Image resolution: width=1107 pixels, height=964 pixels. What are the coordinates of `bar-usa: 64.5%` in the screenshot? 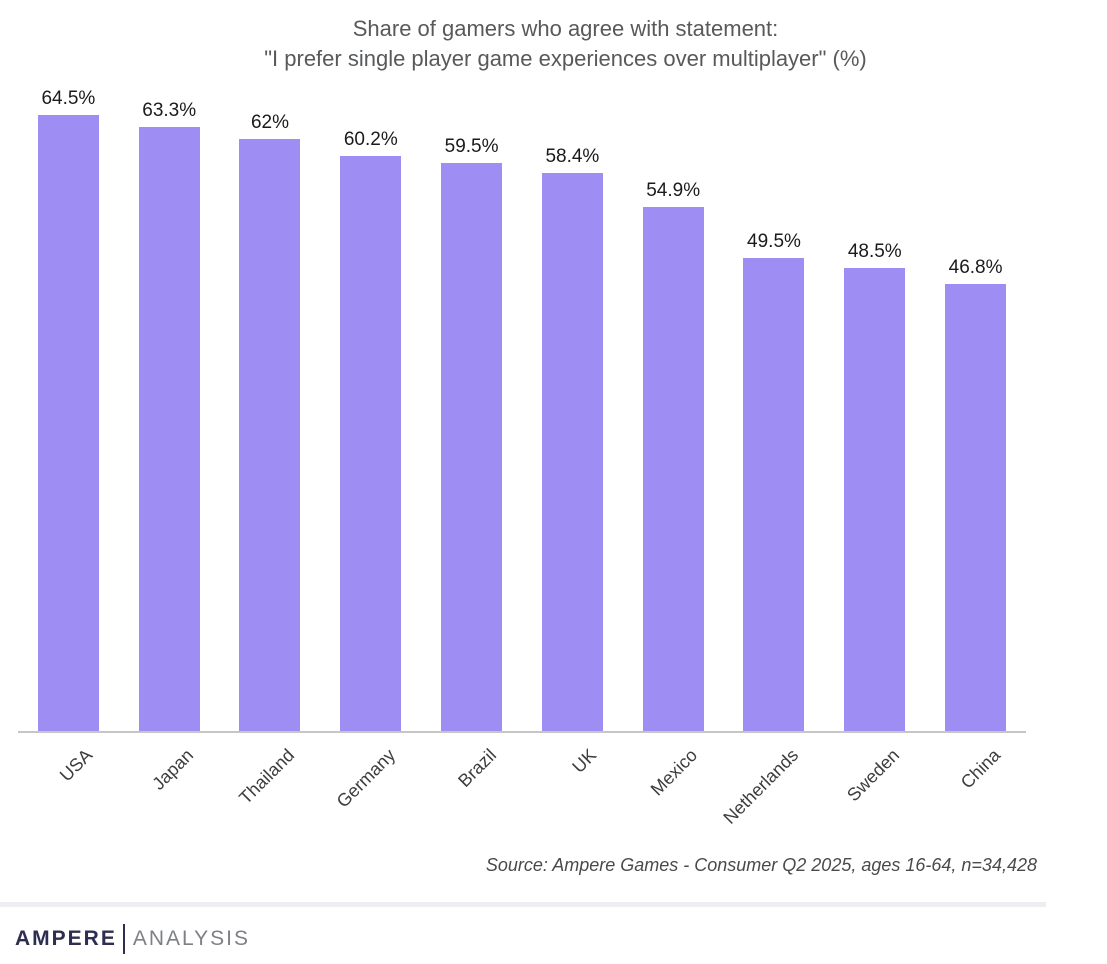 It's located at (68, 409).